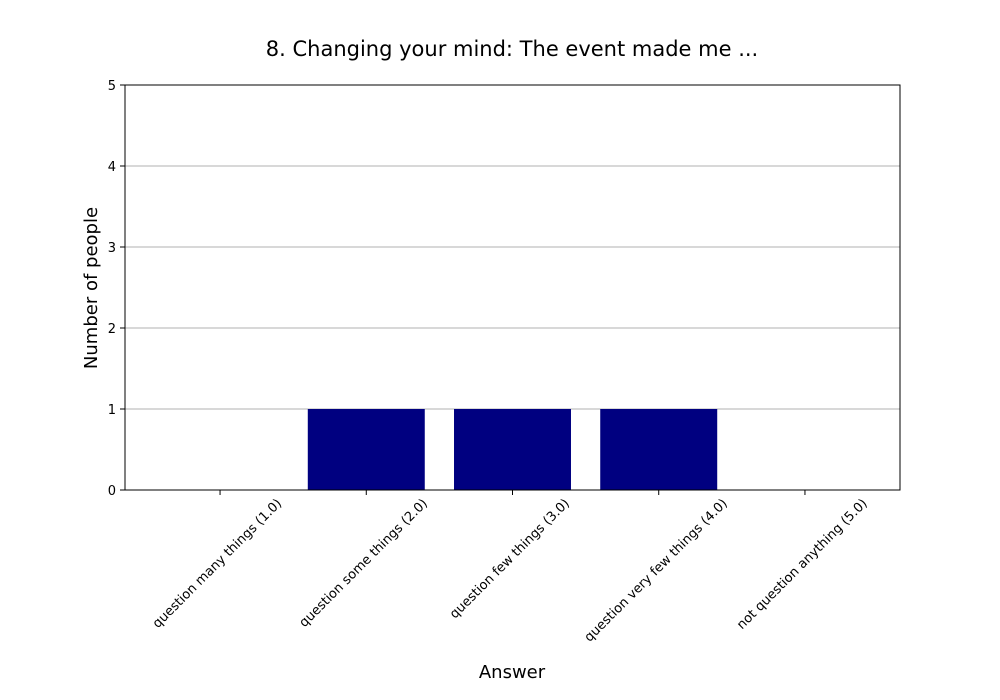 The width and height of the screenshot is (1000, 700). What do you see at coordinates (112, 86) in the screenshot?
I see `y-tick-label: 5` at bounding box center [112, 86].